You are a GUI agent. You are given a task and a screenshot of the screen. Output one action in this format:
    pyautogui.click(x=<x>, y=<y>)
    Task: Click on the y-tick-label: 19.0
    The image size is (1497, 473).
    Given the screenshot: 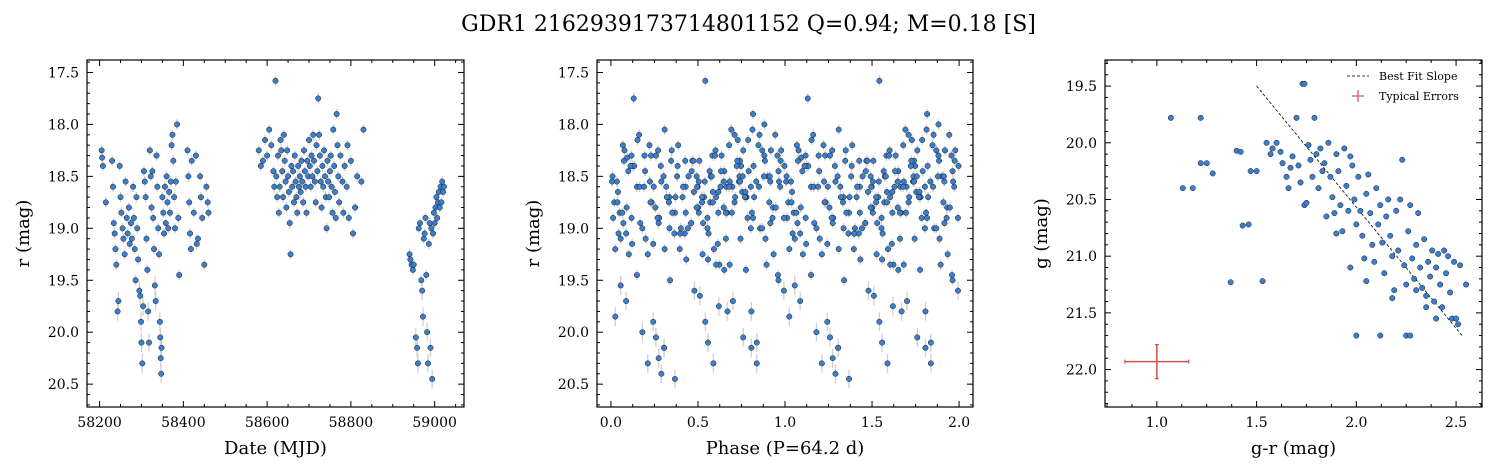 What is the action you would take?
    pyautogui.click(x=573, y=229)
    